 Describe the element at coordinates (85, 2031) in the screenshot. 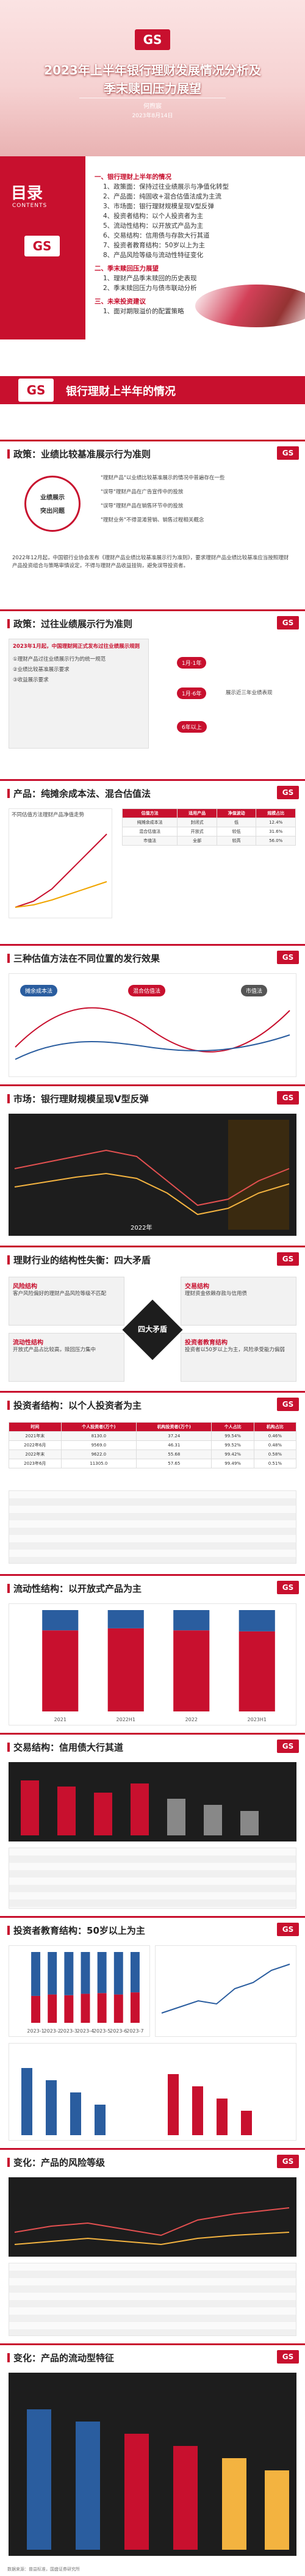

I see `tick-label: 2023-4` at that location.